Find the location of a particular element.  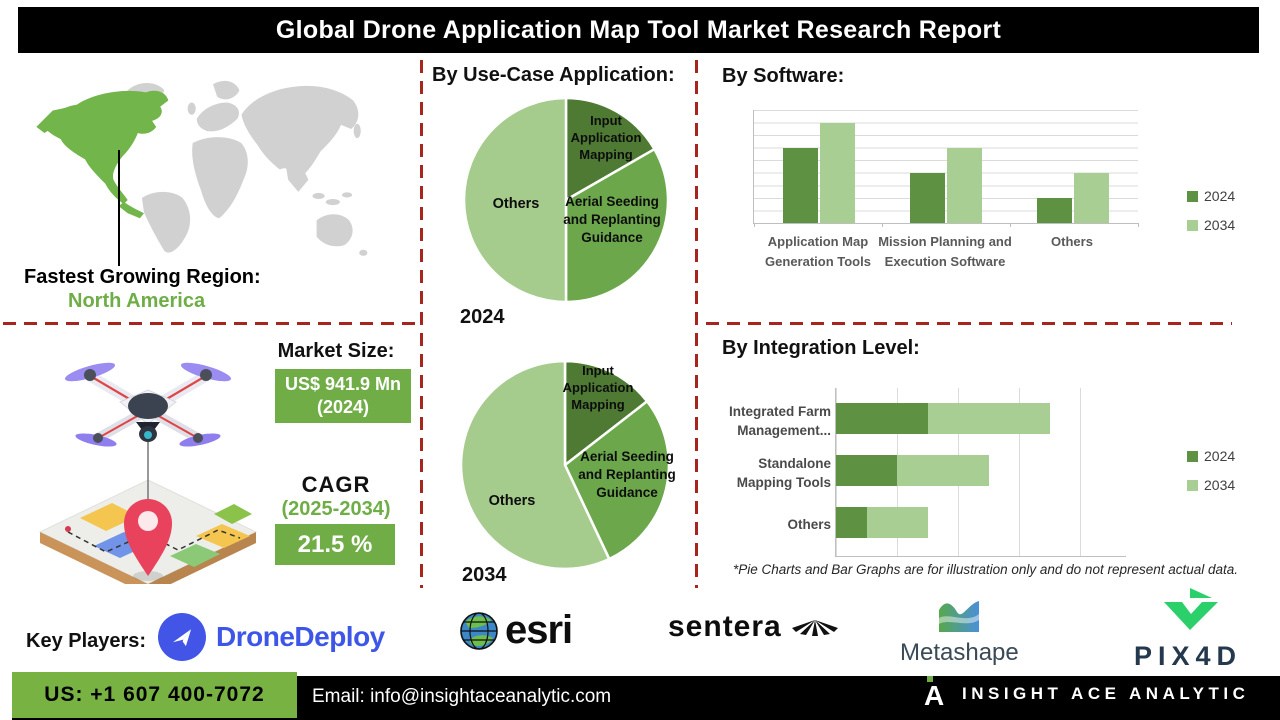

dronedeploy-wordmark: DroneDeploy is located at coordinates (300, 636).